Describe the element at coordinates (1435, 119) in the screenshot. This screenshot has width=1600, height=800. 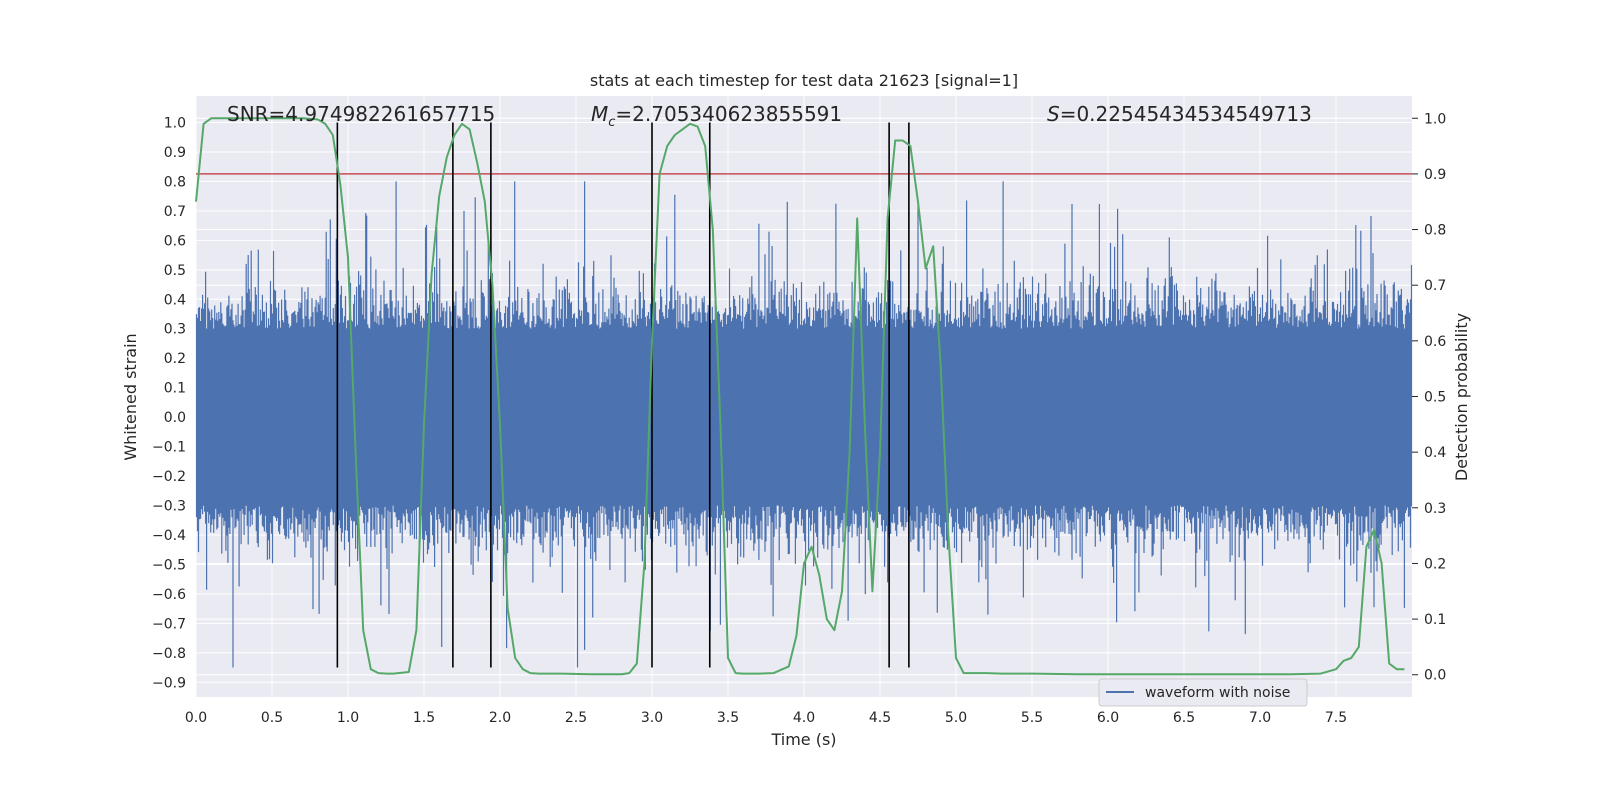
I see `y2-tick-label: 1.0` at that location.